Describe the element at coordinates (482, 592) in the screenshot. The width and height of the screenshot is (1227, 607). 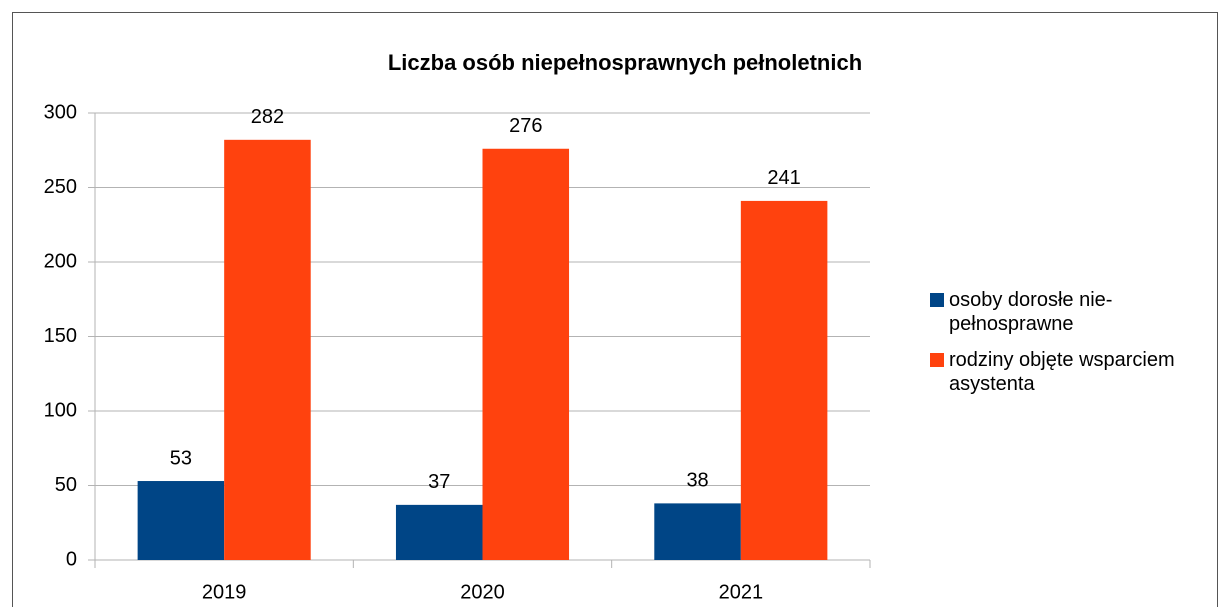
I see `x-tick-label: 2020` at that location.